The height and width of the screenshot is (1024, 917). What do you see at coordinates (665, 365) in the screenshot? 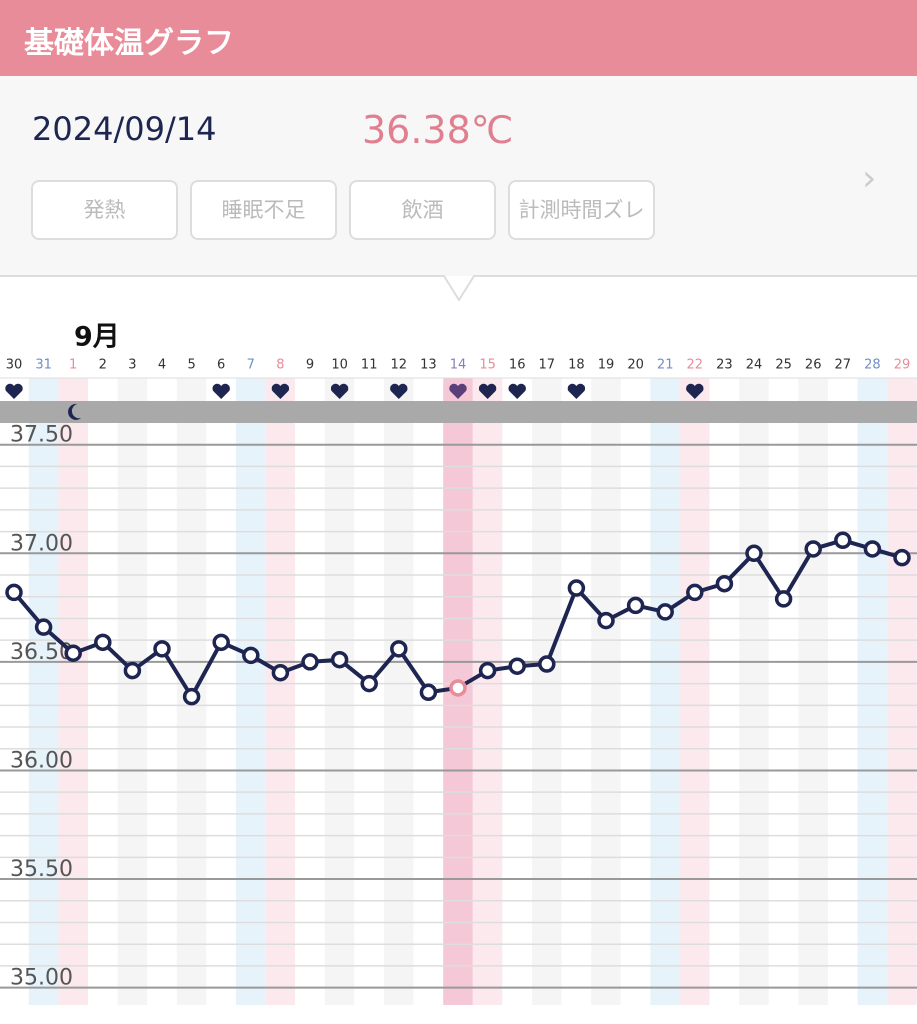
I see `x-tick-label: 21` at bounding box center [665, 365].